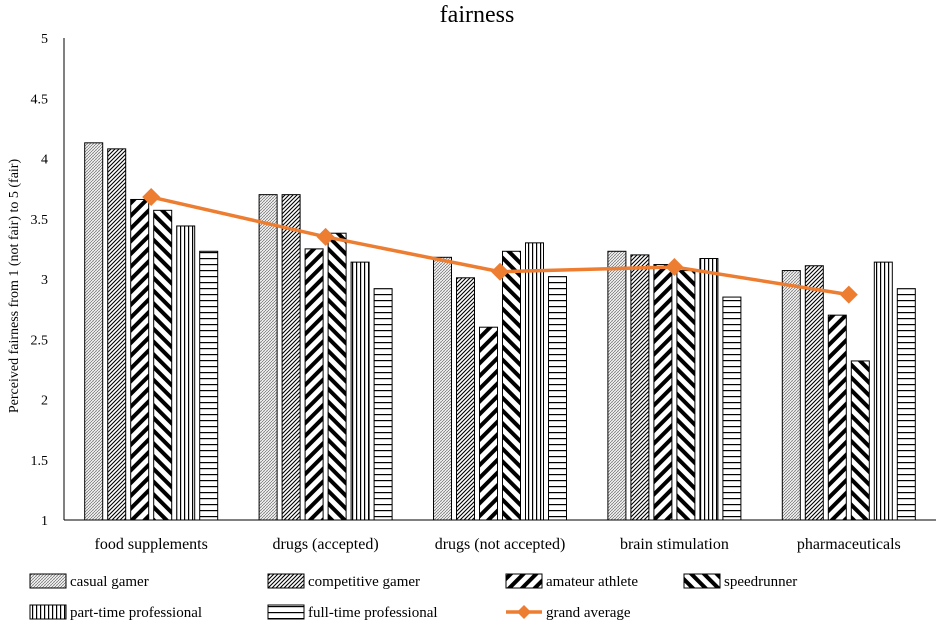 The width and height of the screenshot is (945, 625). Describe the element at coordinates (136, 613) in the screenshot. I see `legend-label: part-time professional` at that location.